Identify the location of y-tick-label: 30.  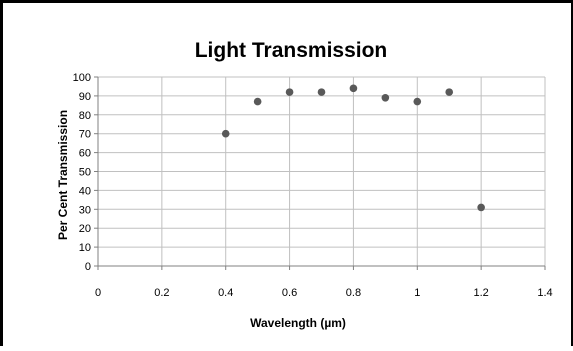
(85, 210).